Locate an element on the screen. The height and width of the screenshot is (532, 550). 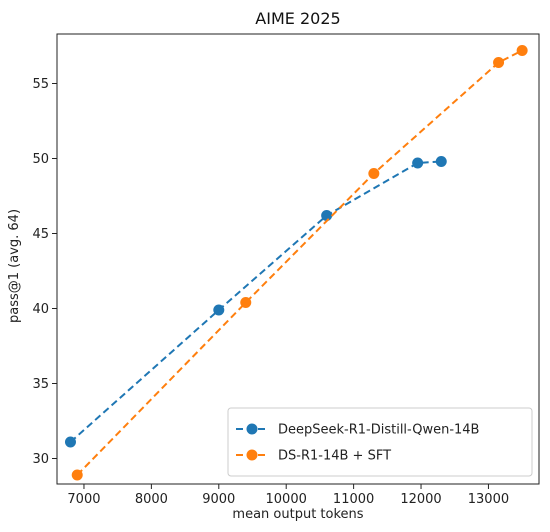
y-axis: 30 35 40 45 50 55 is located at coordinates (44, 272).